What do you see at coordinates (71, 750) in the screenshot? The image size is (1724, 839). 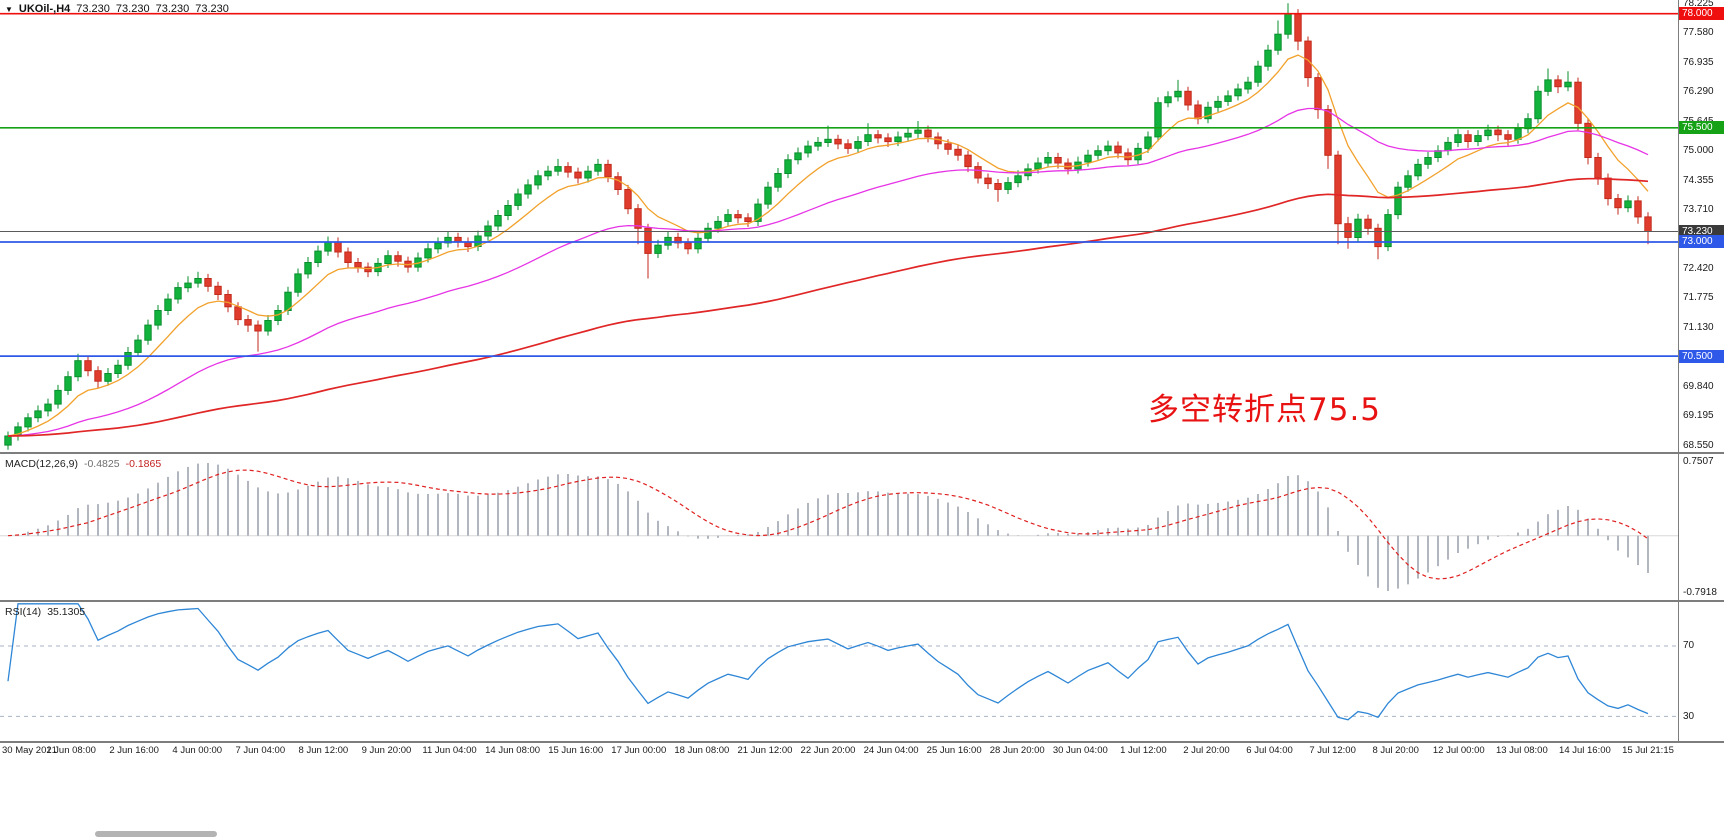 I see `time-axis-label: 1 Jun 08:00` at bounding box center [71, 750].